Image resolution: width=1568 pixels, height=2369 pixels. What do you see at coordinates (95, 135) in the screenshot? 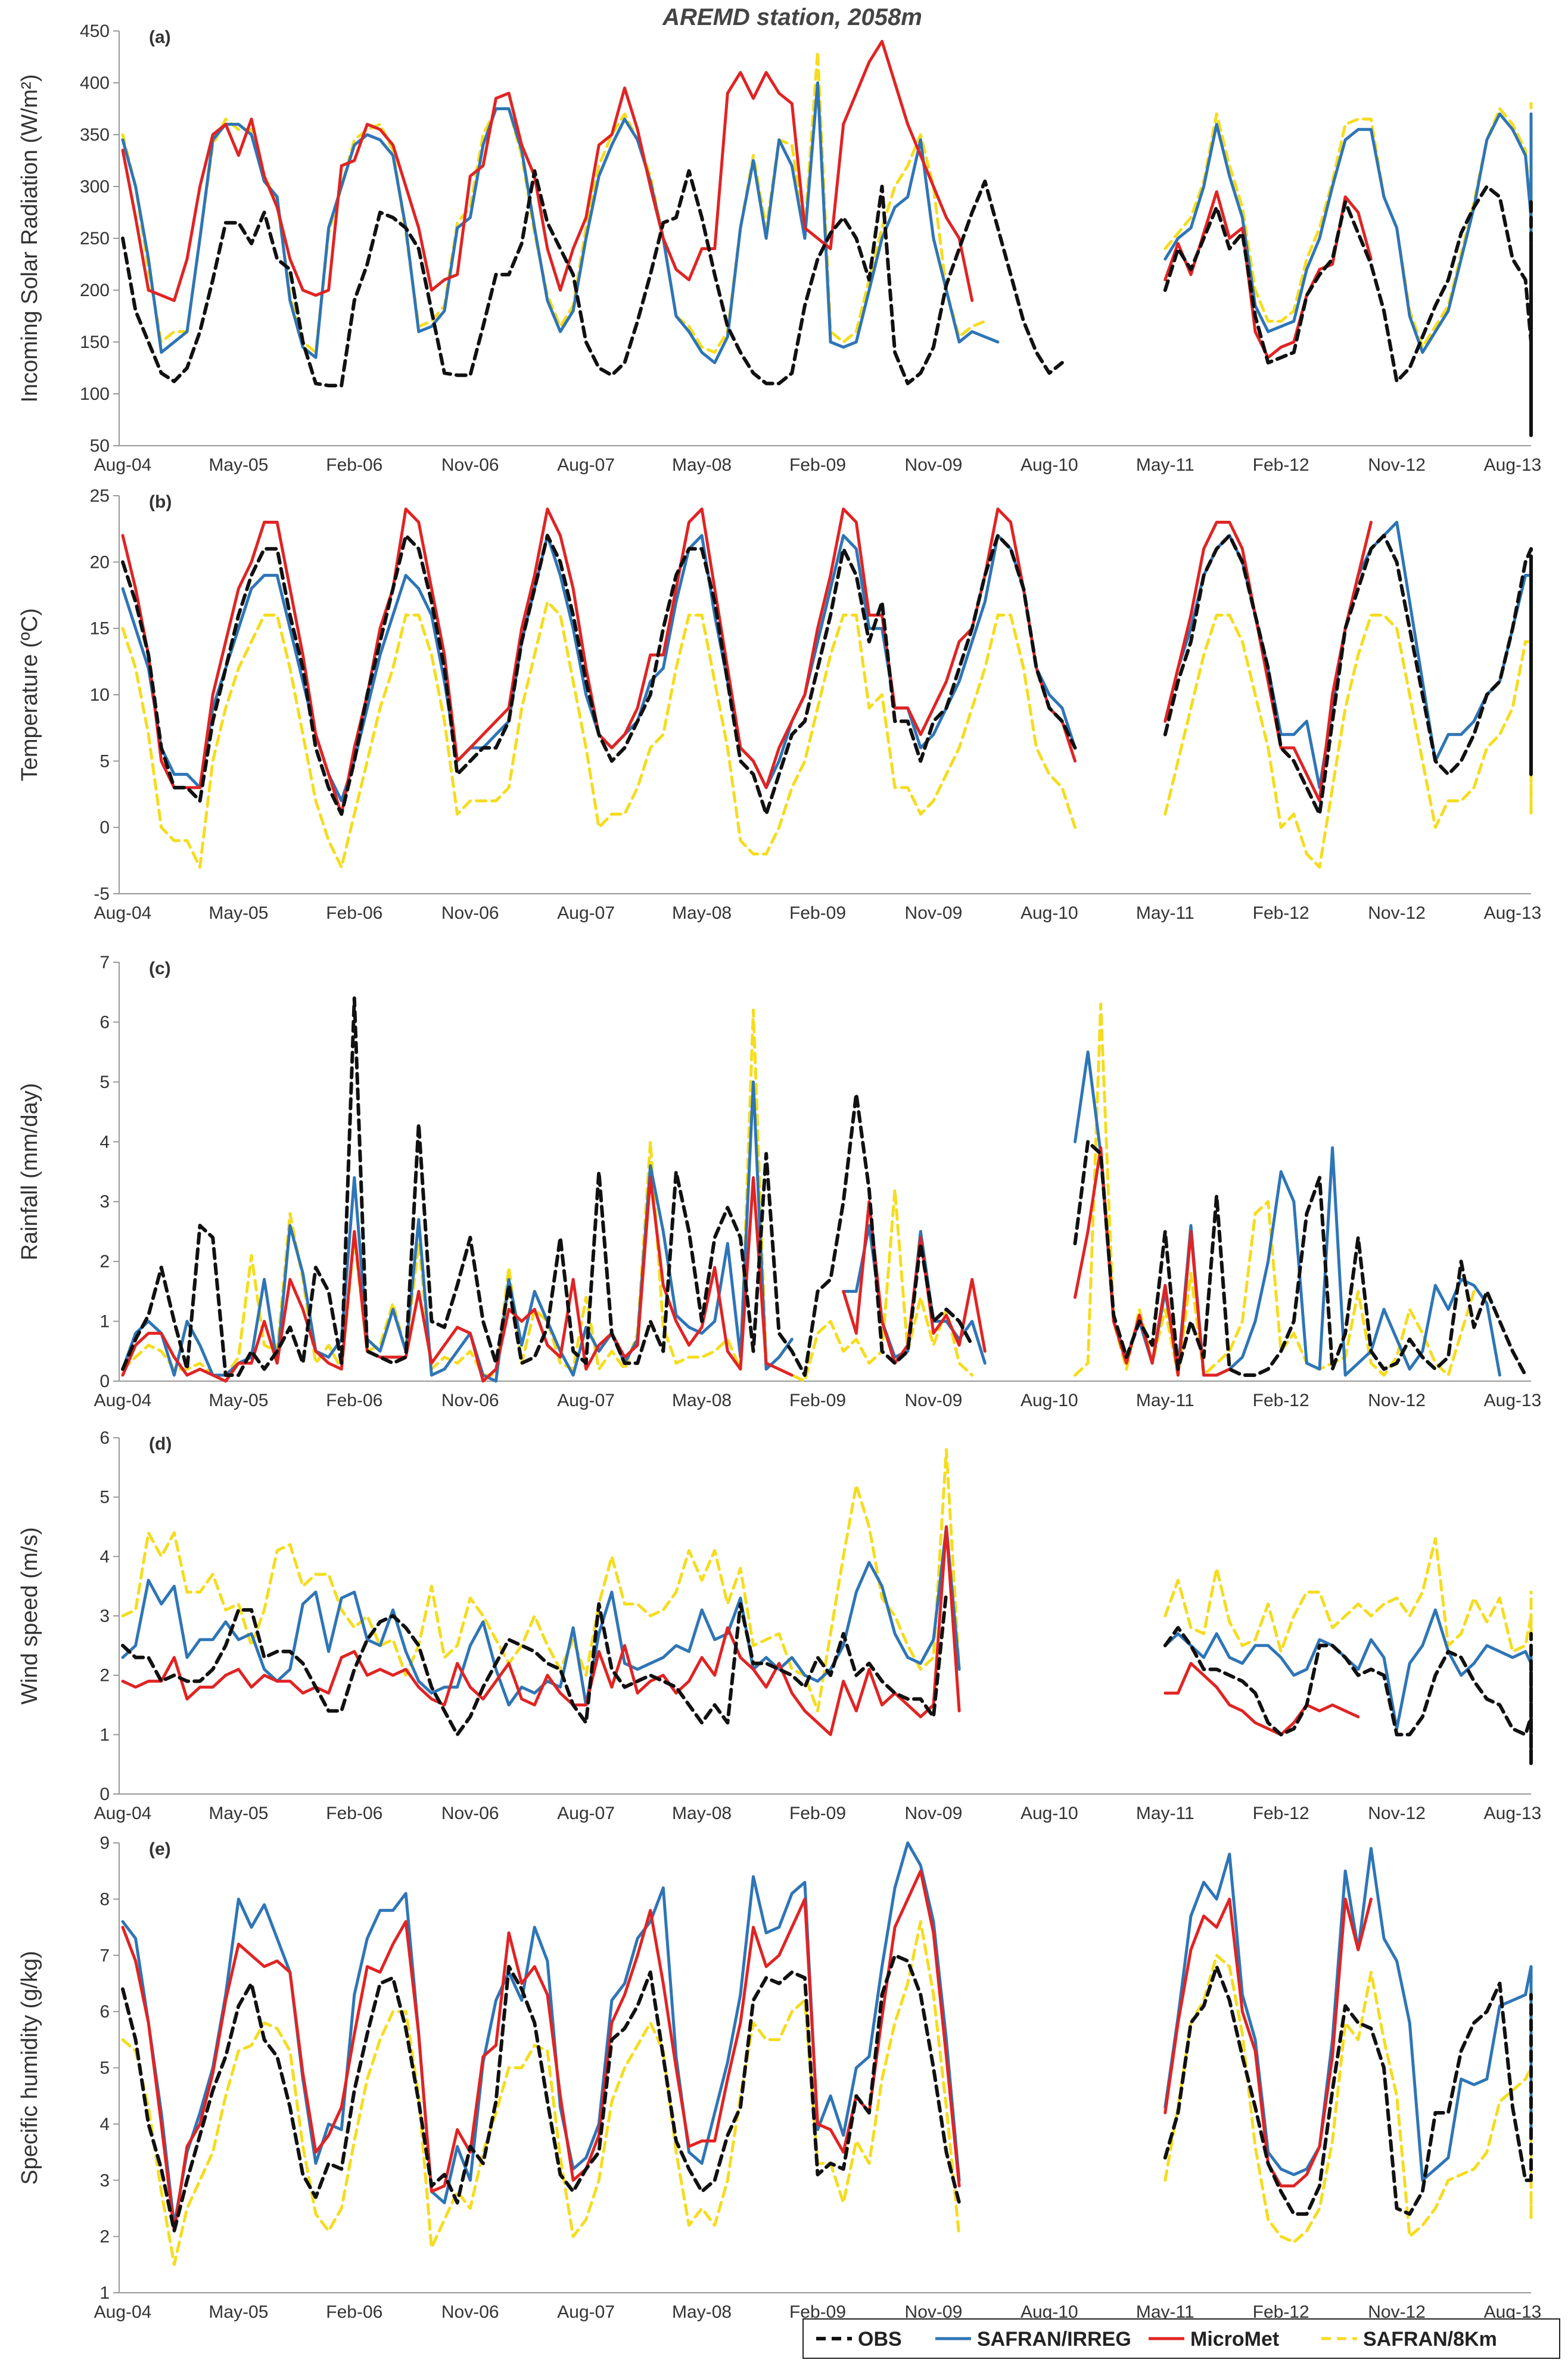
I see `y-tick-label: 350` at bounding box center [95, 135].